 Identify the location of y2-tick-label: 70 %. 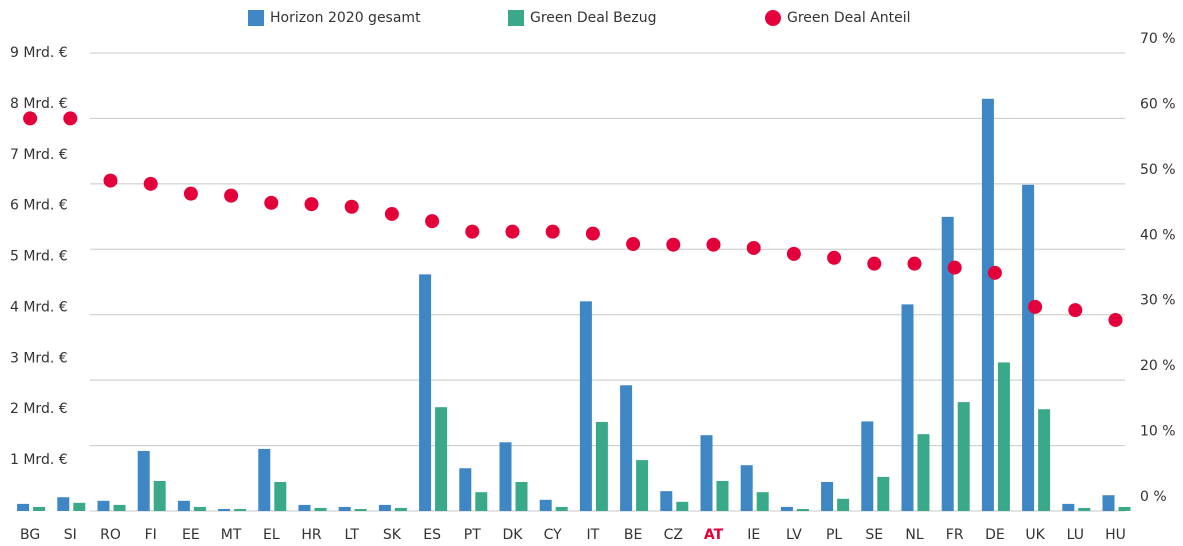
(1158, 39).